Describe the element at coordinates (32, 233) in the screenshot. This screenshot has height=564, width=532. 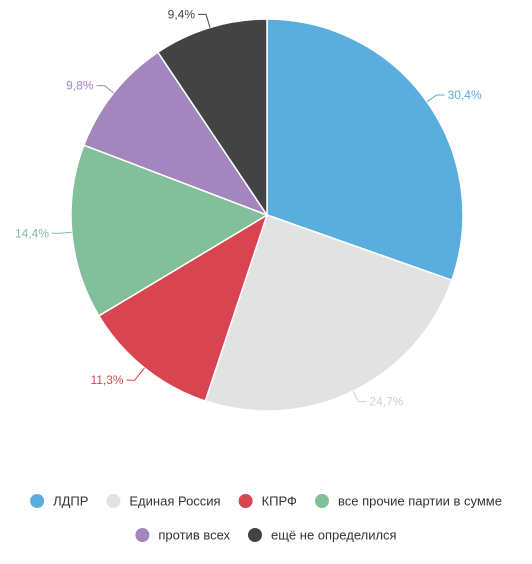
I see `slice-value-label: 14,4%` at that location.